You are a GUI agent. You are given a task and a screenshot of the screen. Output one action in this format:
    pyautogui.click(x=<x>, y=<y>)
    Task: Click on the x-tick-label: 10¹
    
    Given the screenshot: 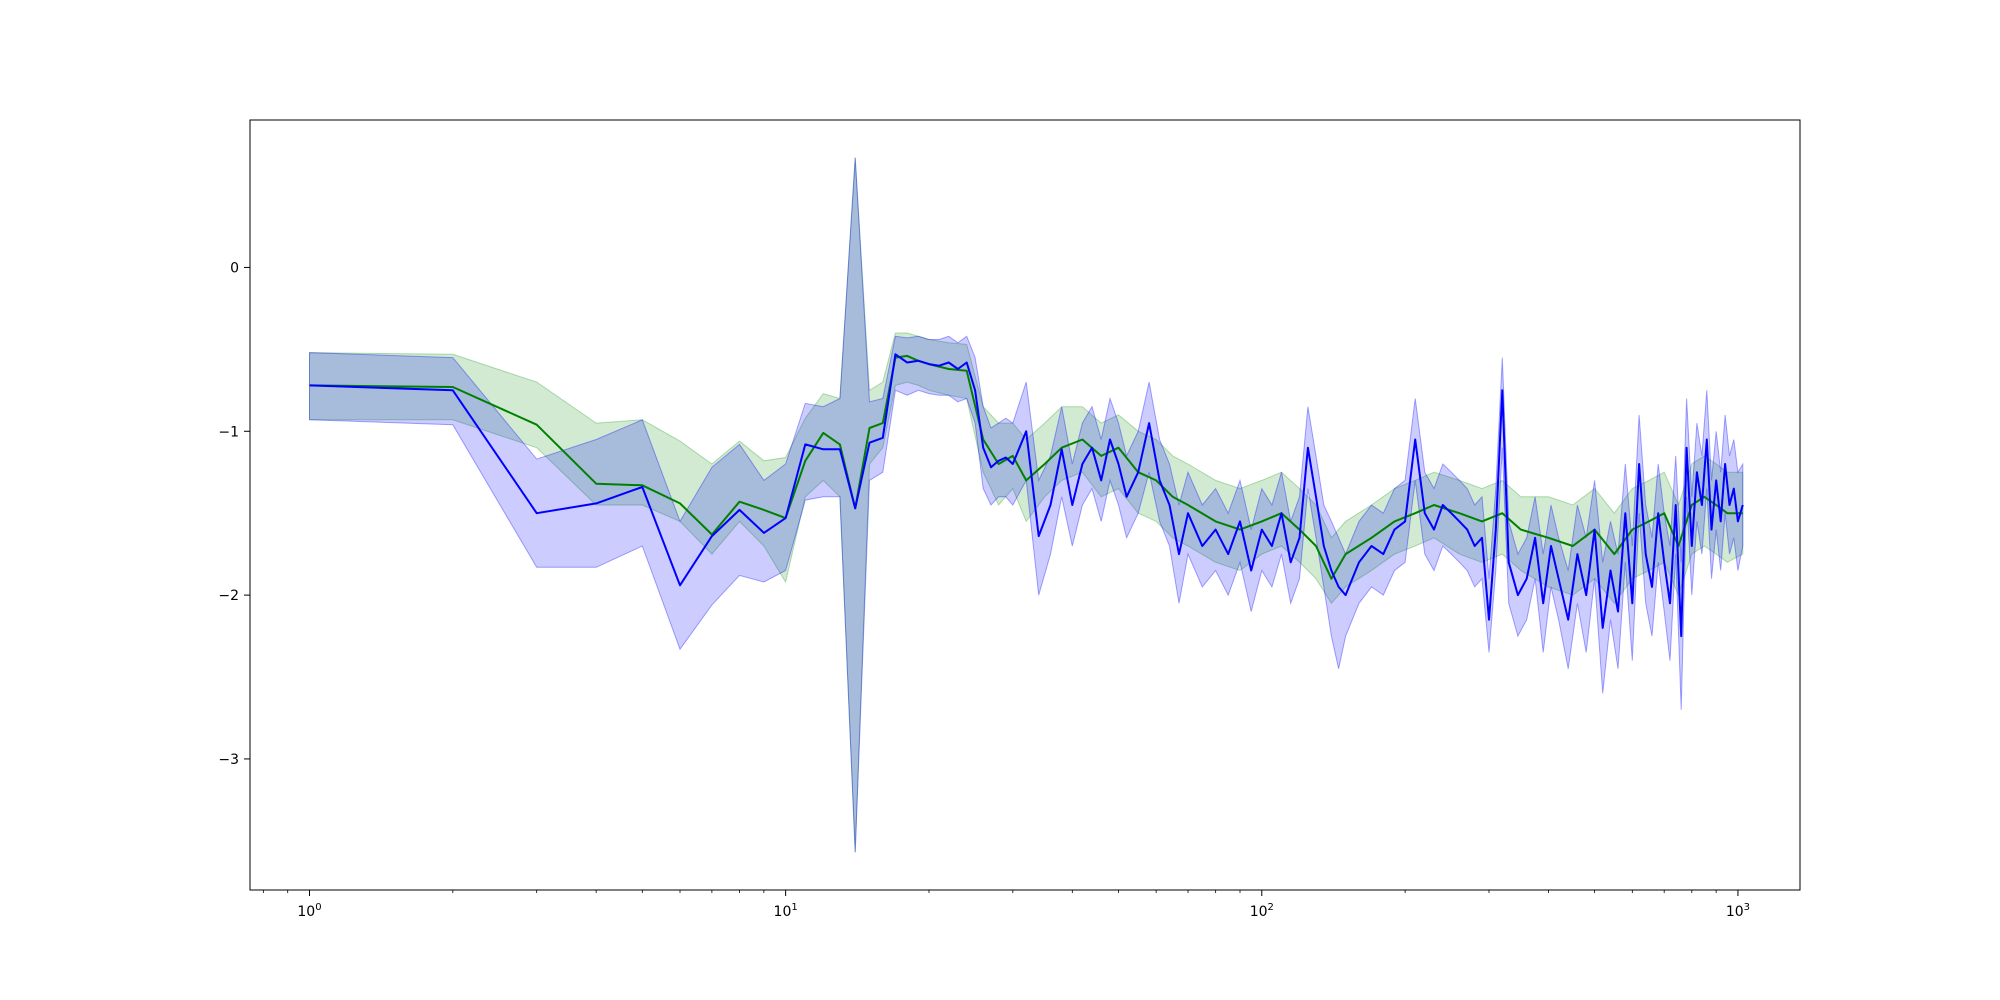 What is the action you would take?
    pyautogui.click(x=786, y=911)
    